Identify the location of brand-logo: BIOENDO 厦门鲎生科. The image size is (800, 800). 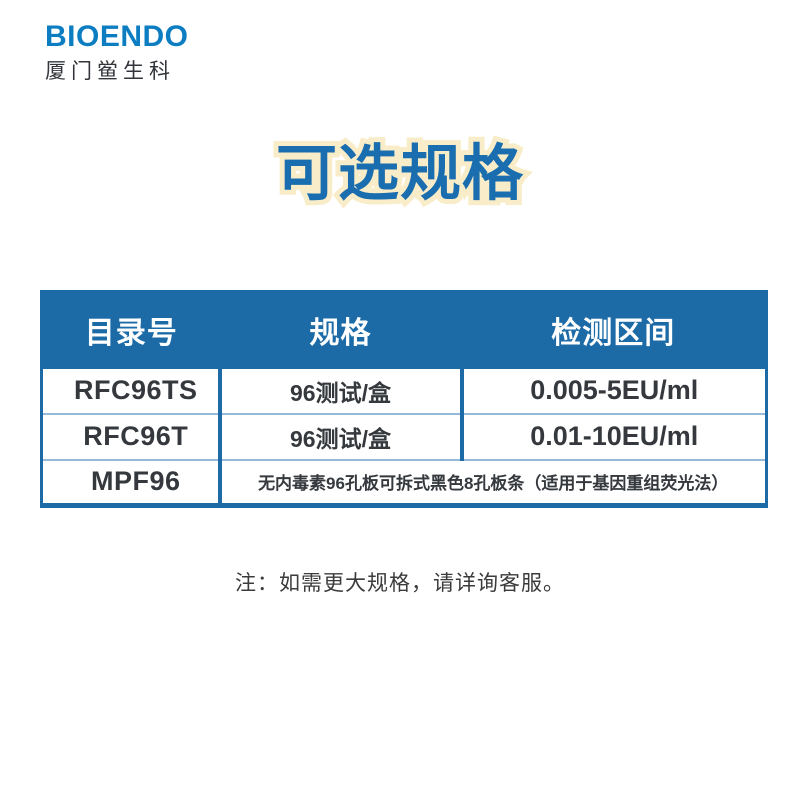
(117, 51).